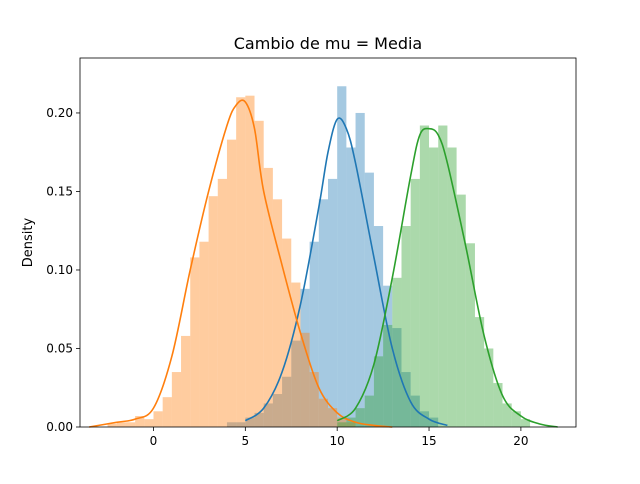  What do you see at coordinates (452, 287) in the screenshot?
I see `histogram-bar-s3-b13` at bounding box center [452, 287].